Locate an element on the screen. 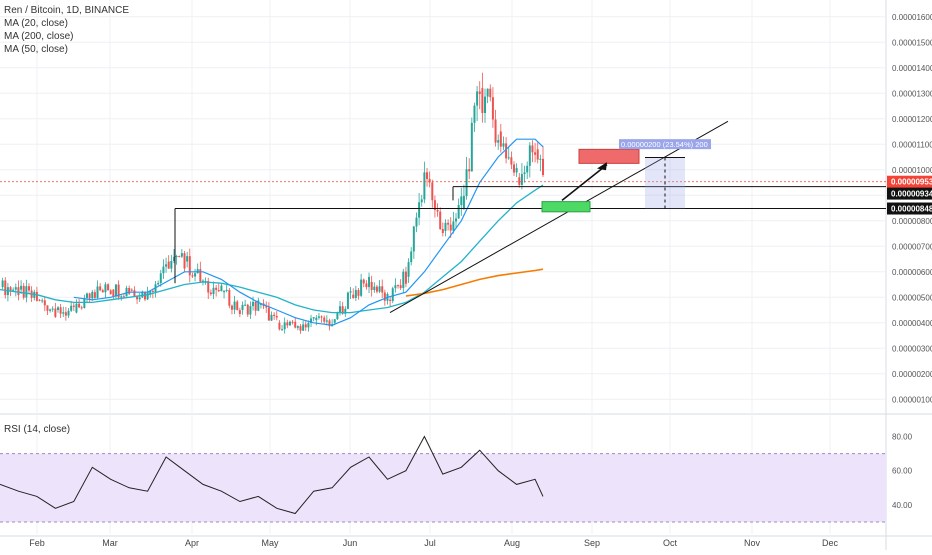  time-tick-label: May is located at coordinates (270, 543).